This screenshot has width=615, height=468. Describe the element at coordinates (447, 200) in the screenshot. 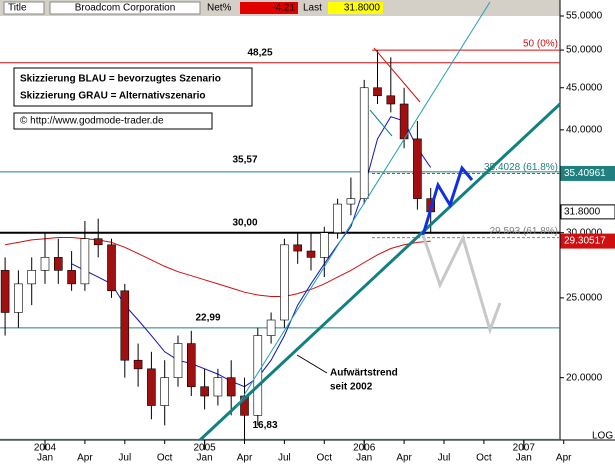

I see `scenario-blue` at that location.